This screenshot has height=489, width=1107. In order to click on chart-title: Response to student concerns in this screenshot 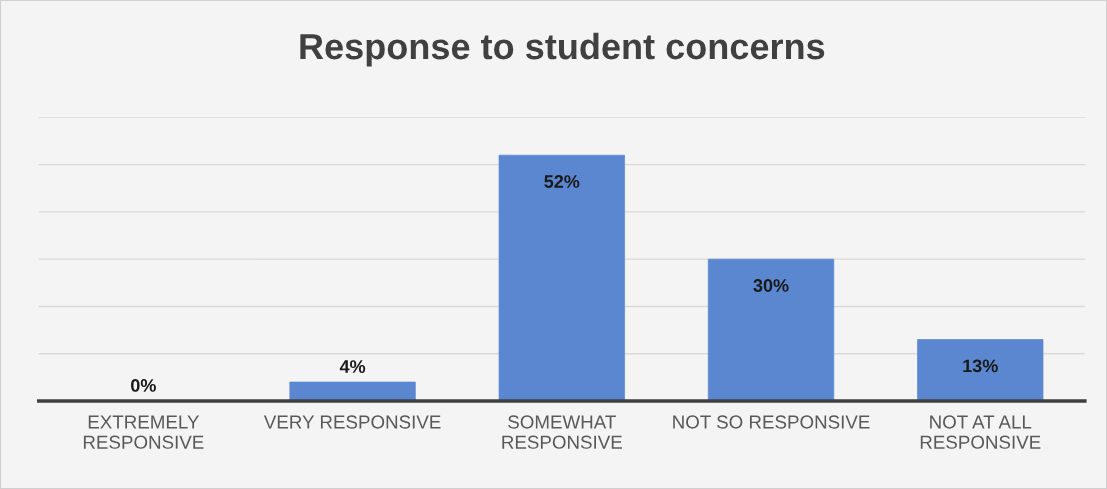, I will do `click(562, 49)`.